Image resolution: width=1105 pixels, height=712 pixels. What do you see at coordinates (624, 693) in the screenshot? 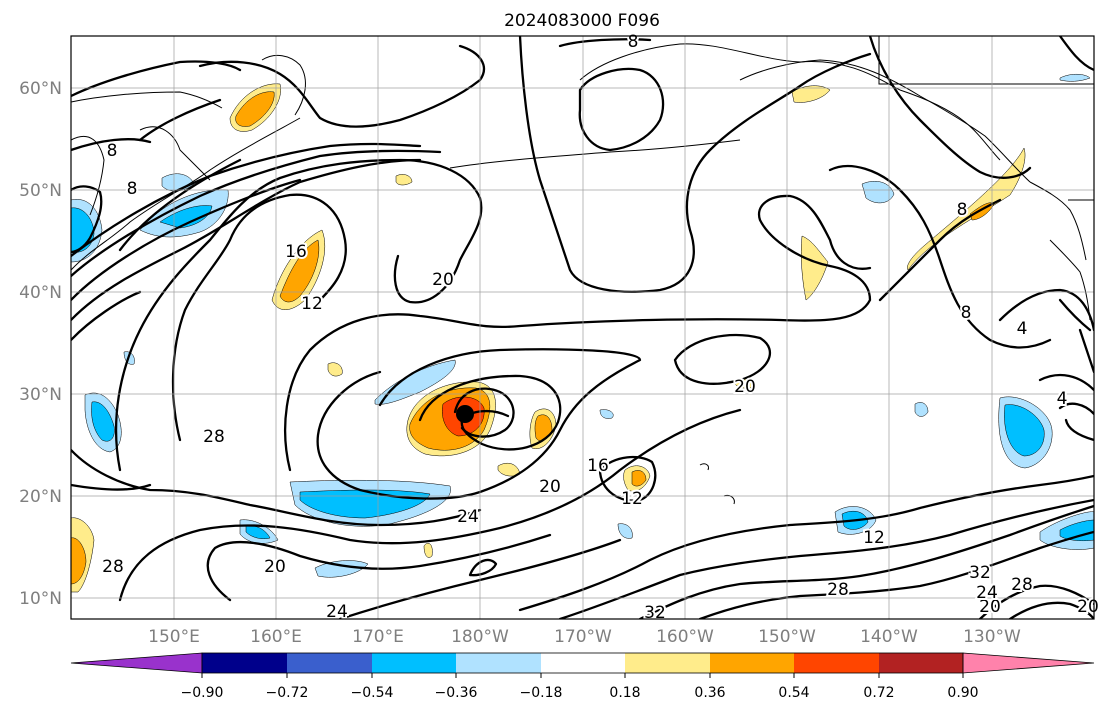
I see `colorbar-tick-label: 0.18` at bounding box center [624, 693].